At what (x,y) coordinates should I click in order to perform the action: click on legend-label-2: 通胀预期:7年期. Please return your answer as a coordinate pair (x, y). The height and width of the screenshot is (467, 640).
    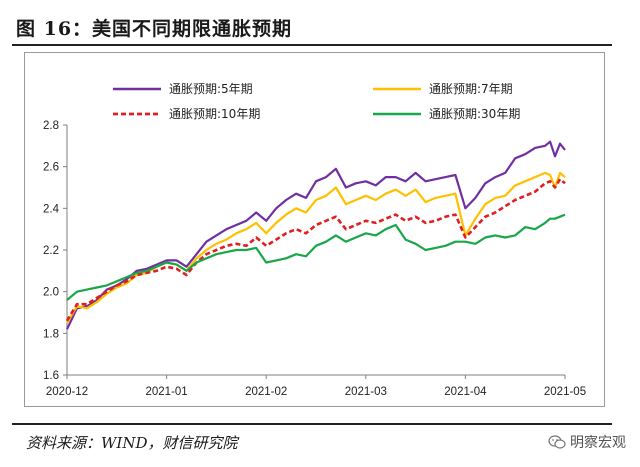
    Looking at the image, I should click on (471, 89).